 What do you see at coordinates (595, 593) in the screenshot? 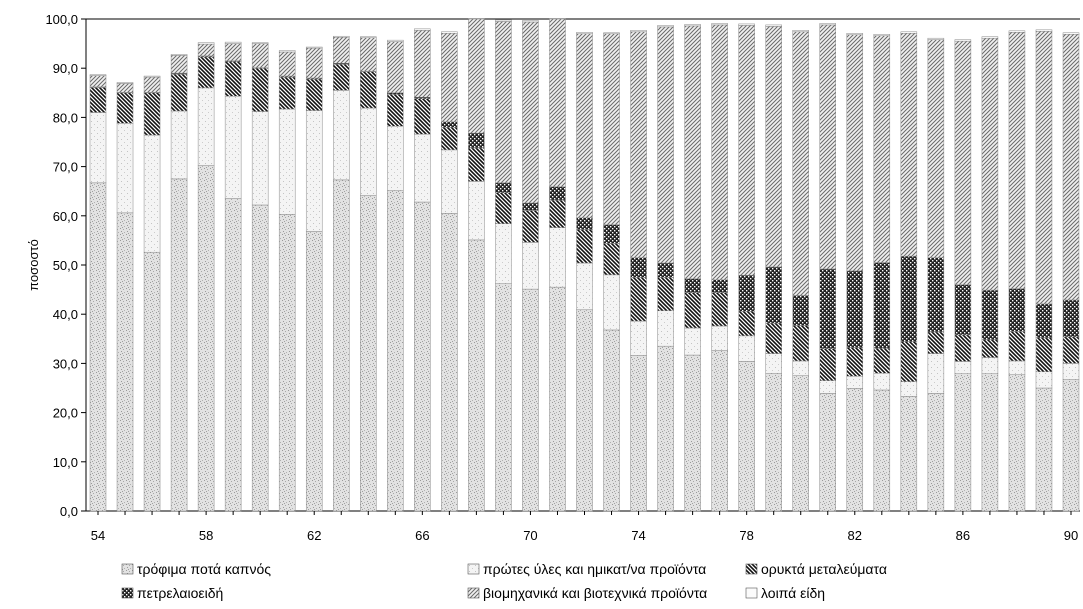
I see `legend-label-5: βιομηχανικά και βιοτεχνικά προϊόντα` at bounding box center [595, 593].